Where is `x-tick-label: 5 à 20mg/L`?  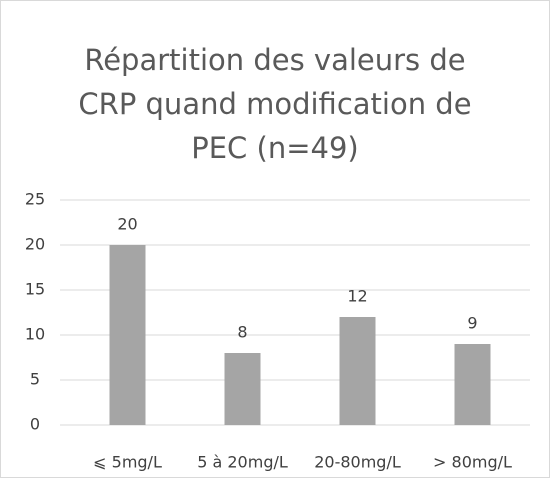 x-tick-label: 5 à 20mg/L is located at coordinates (242, 462).